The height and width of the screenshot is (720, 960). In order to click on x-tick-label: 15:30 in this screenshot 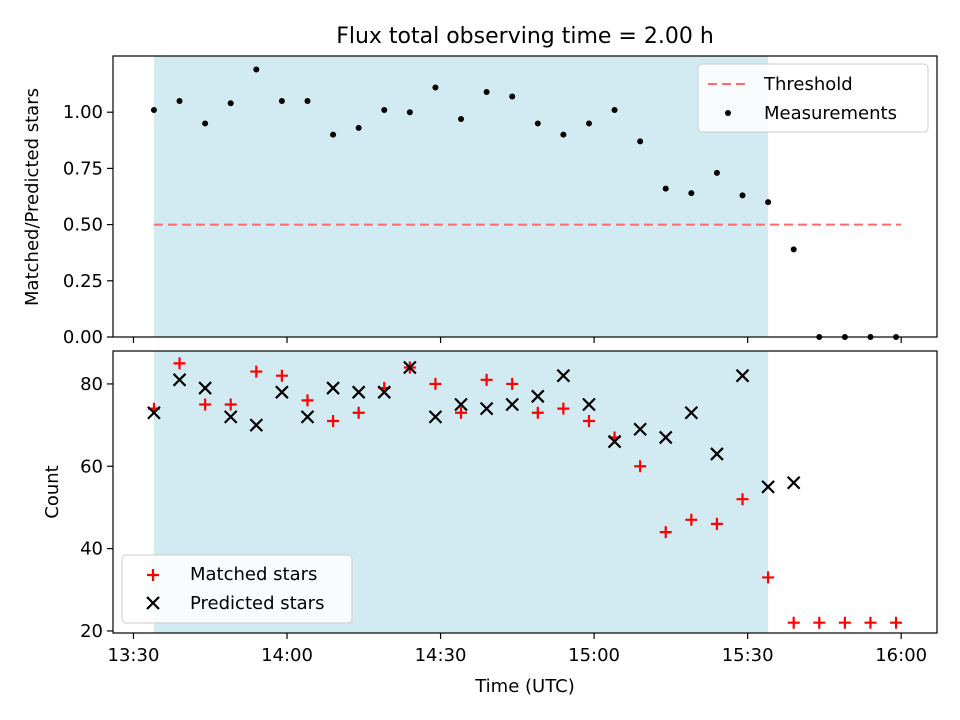, I will do `click(748, 655)`.